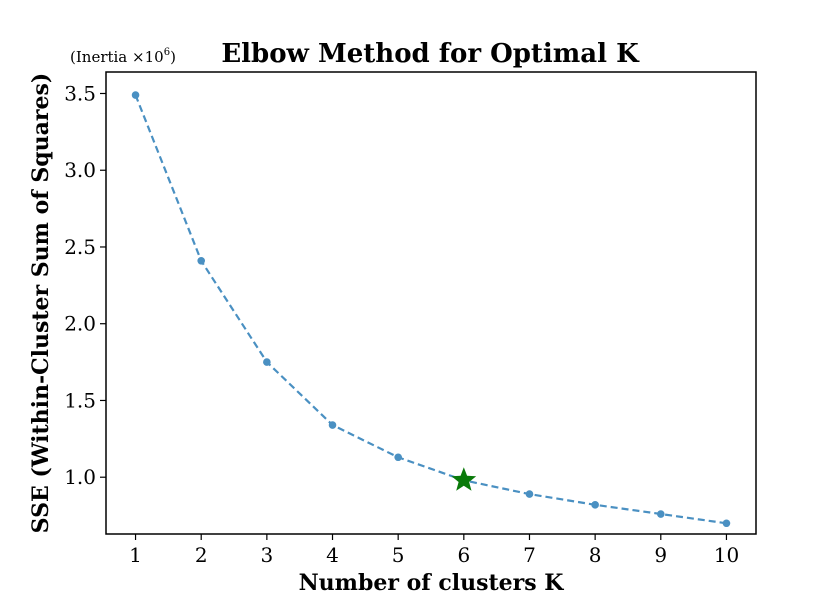 The width and height of the screenshot is (840, 600). Describe the element at coordinates (80, 93) in the screenshot. I see `y-tick-label: 3.5` at that location.